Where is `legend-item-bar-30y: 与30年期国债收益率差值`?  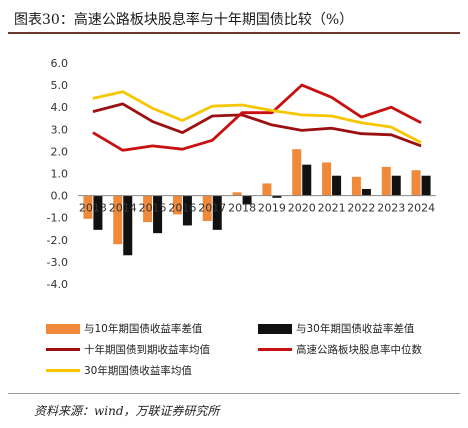 legend-item-bar-30y: 与30年期国债收益率差值 is located at coordinates (336, 328).